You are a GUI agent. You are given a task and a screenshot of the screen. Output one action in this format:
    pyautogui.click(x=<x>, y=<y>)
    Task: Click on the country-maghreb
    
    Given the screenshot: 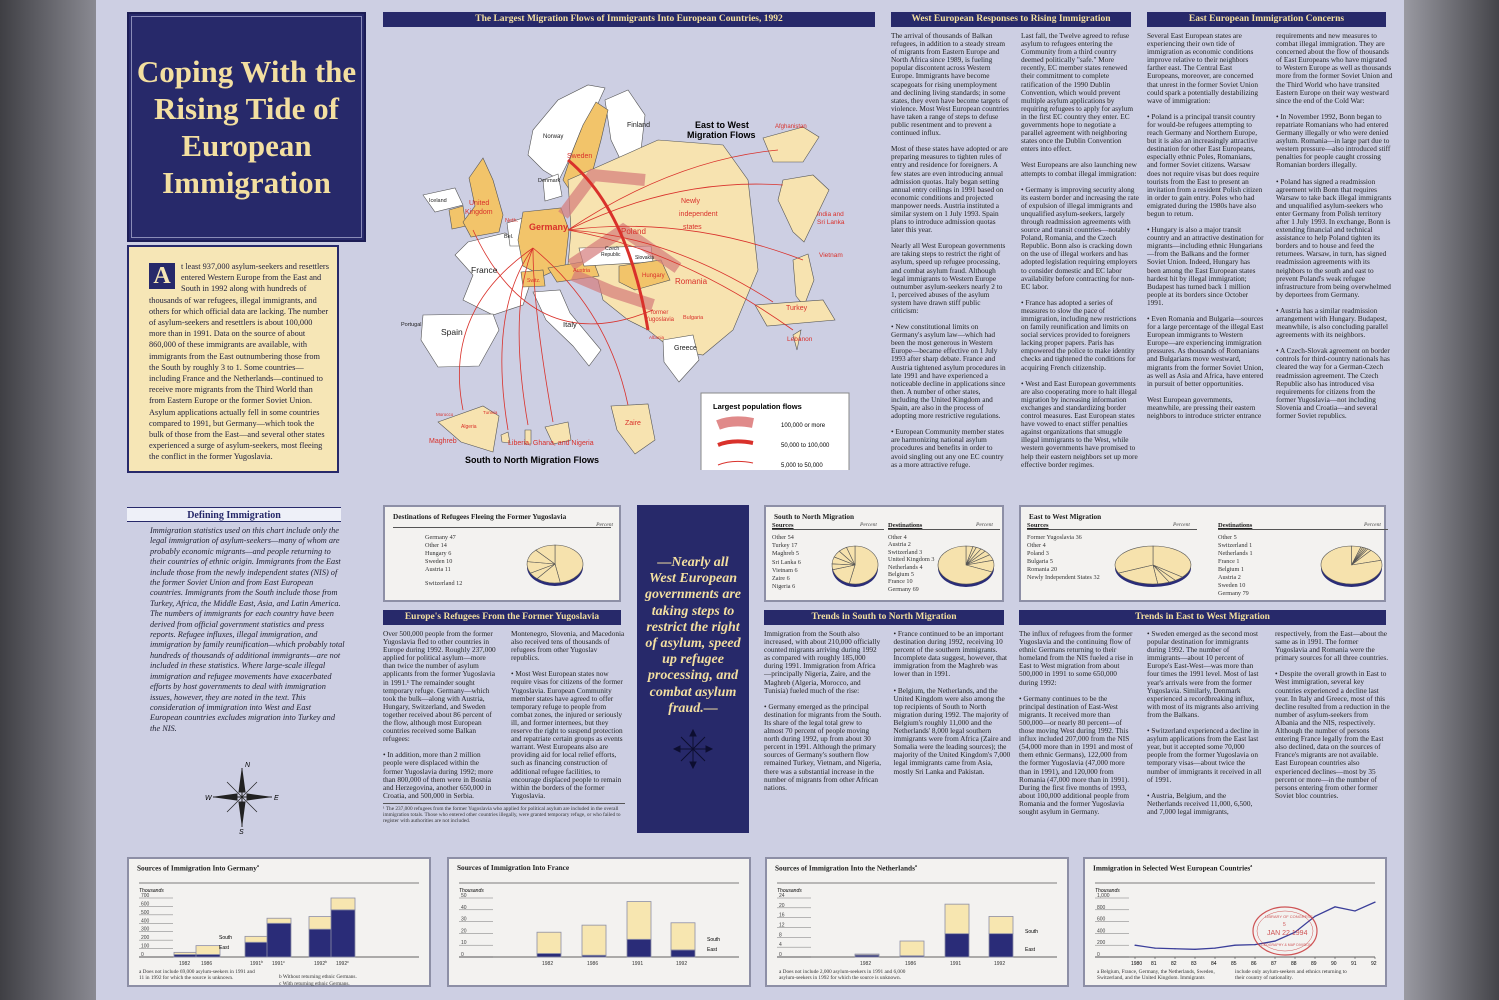 What is the action you would take?
    pyautogui.click(x=468, y=429)
    